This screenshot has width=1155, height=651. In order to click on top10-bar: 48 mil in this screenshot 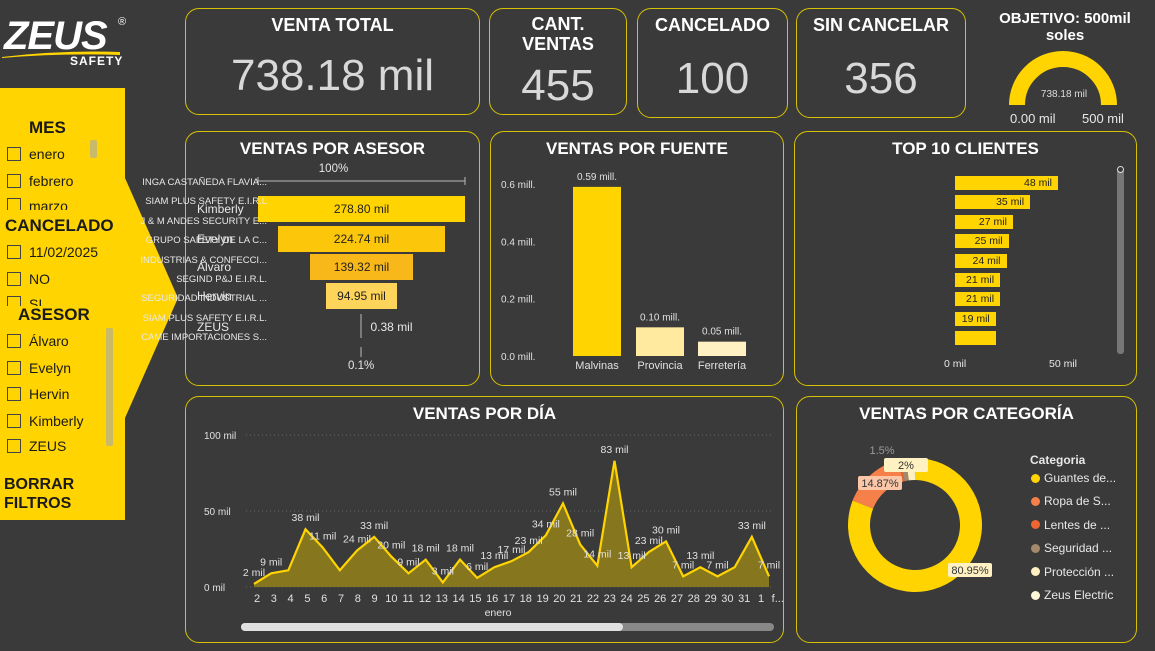, I will do `click(1006, 183)`.